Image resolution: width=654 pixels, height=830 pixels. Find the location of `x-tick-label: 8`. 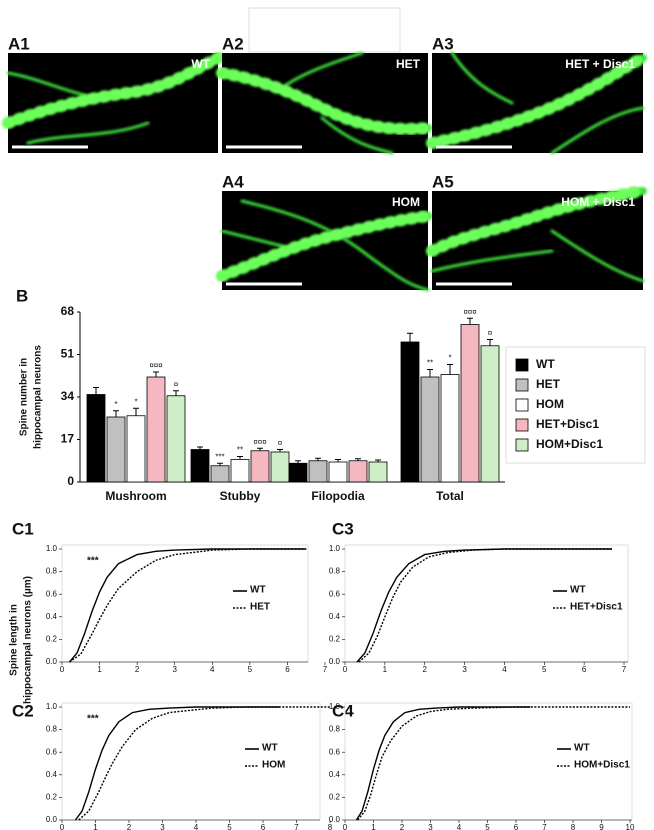

x-tick-label: 8 is located at coordinates (573, 826).